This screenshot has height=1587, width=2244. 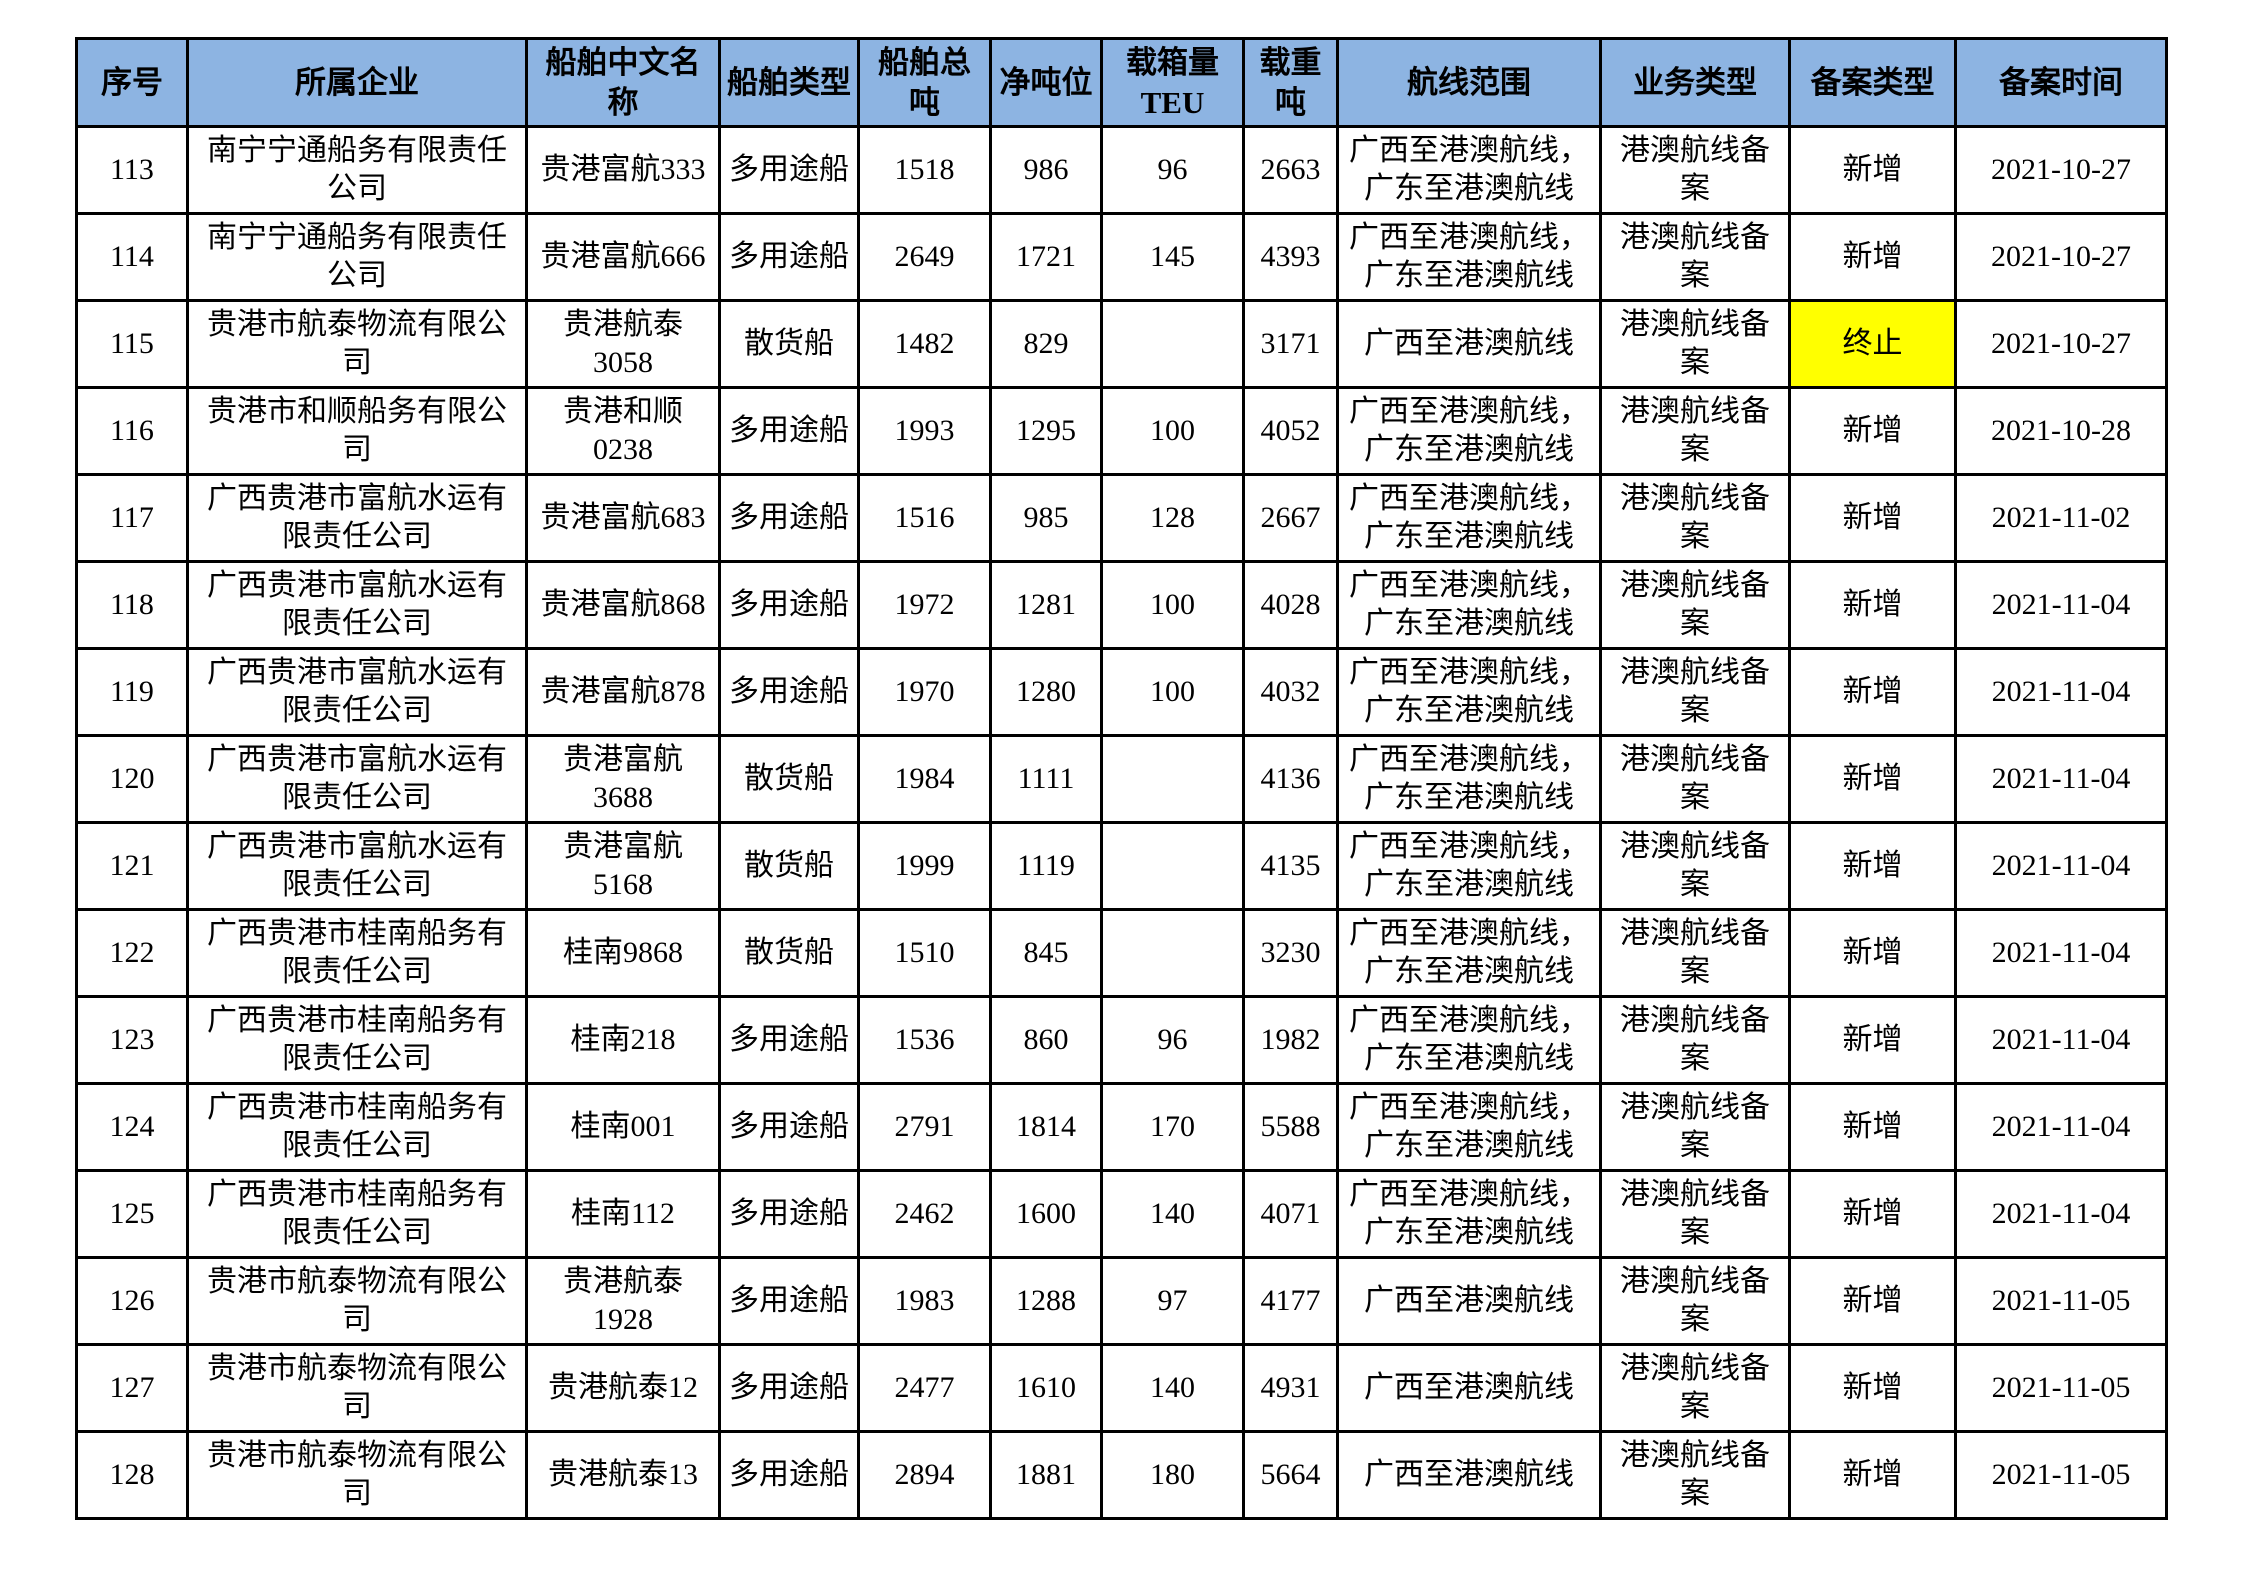 What do you see at coordinates (924, 779) in the screenshot?
I see `cell-gross_tonnage: 1984` at bounding box center [924, 779].